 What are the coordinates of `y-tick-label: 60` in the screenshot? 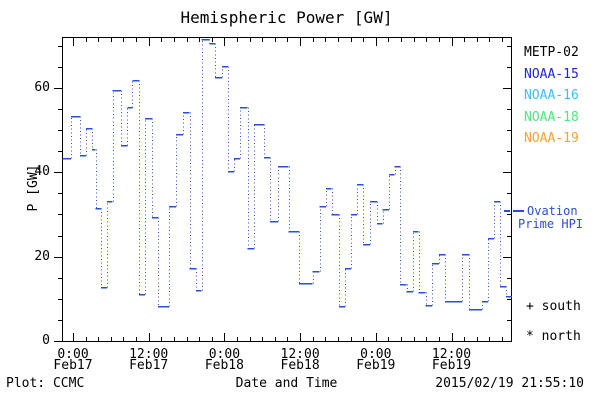 It's located at (42, 87).